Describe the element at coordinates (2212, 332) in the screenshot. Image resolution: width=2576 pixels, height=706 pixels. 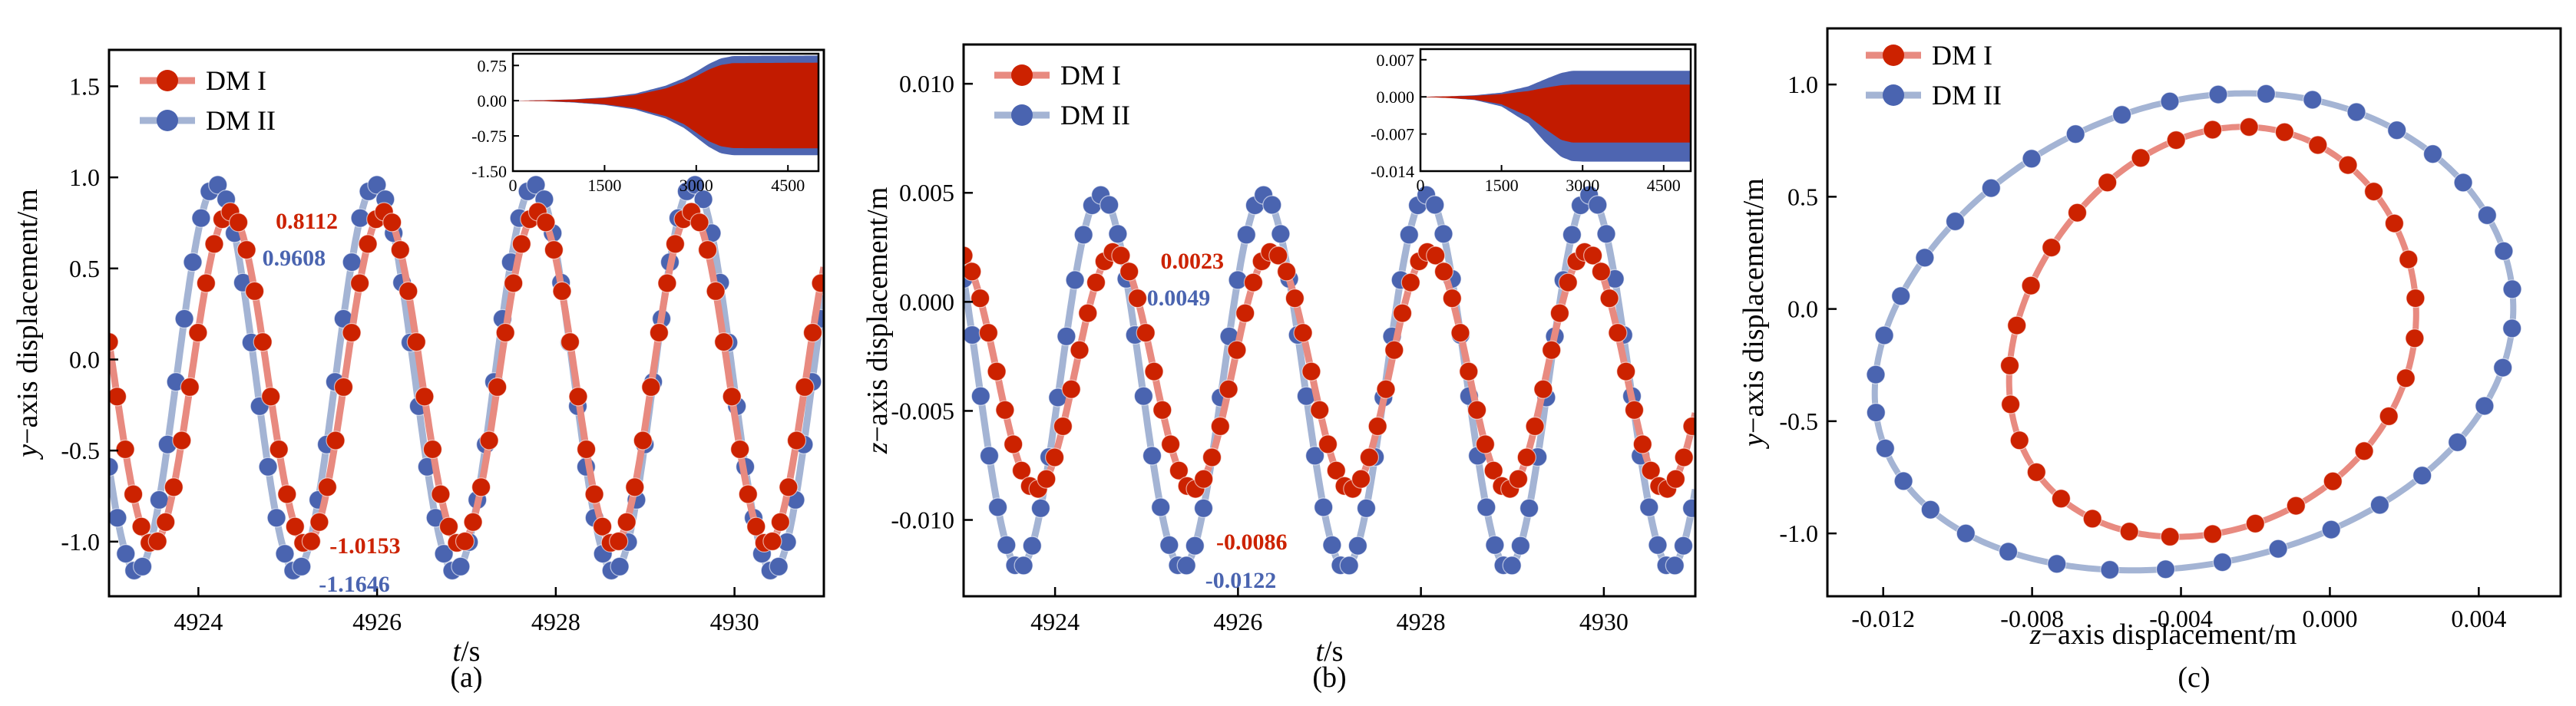
I see `orbit-line-dm1` at that location.